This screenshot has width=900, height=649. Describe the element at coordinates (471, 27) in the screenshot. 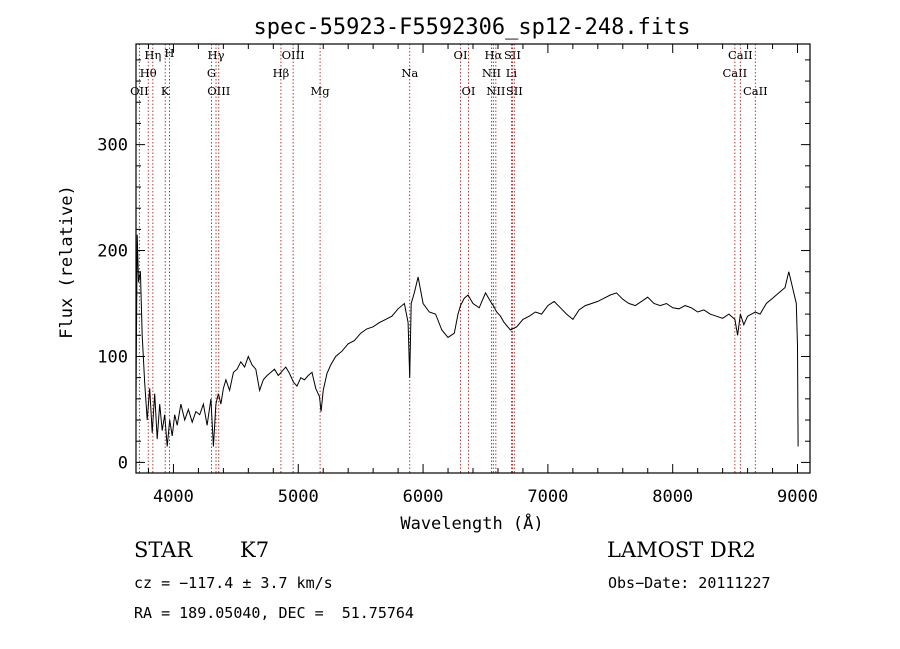

I see `chart-title: spec-55923-F5592306_sp12-248.fits` at that location.